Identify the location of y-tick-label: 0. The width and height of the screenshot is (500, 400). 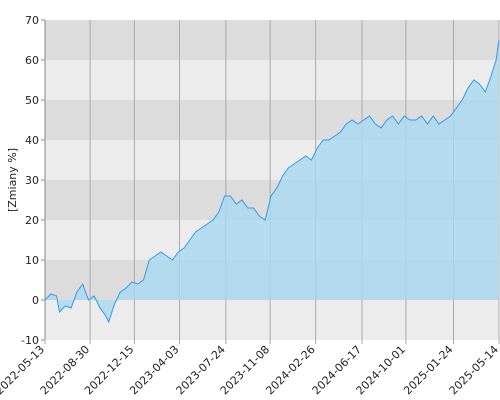
(35, 300).